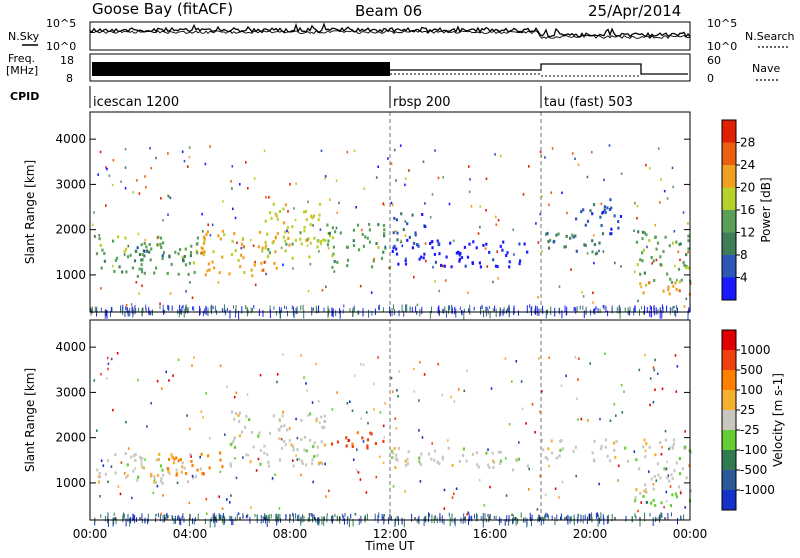  What do you see at coordinates (390, 30) in the screenshot?
I see `nsky-line` at bounding box center [390, 30].